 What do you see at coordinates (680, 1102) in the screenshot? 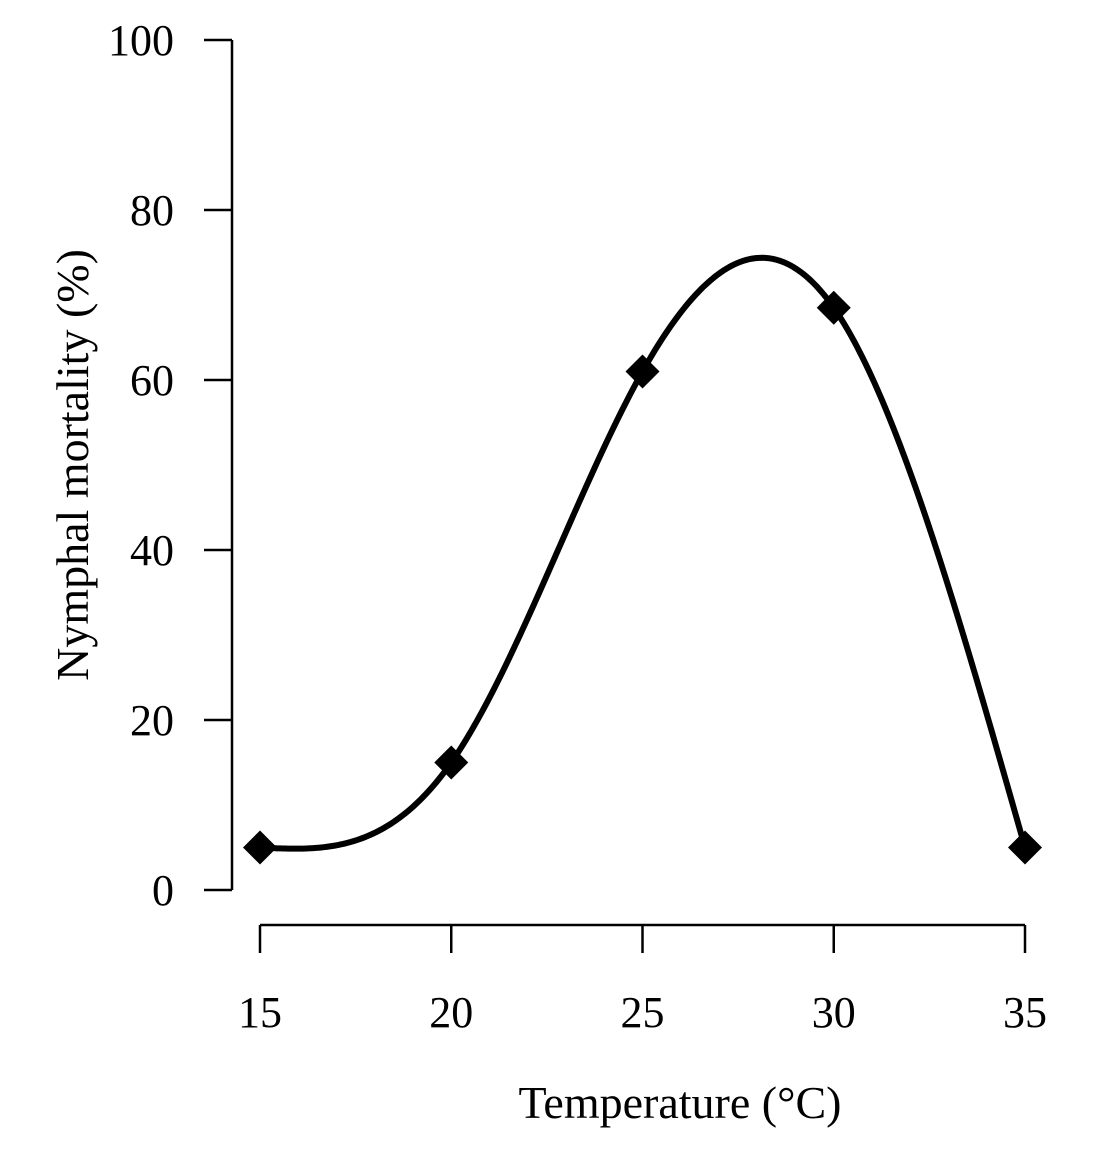
I see `x-axis-title: Temperature (°C)` at bounding box center [680, 1102].